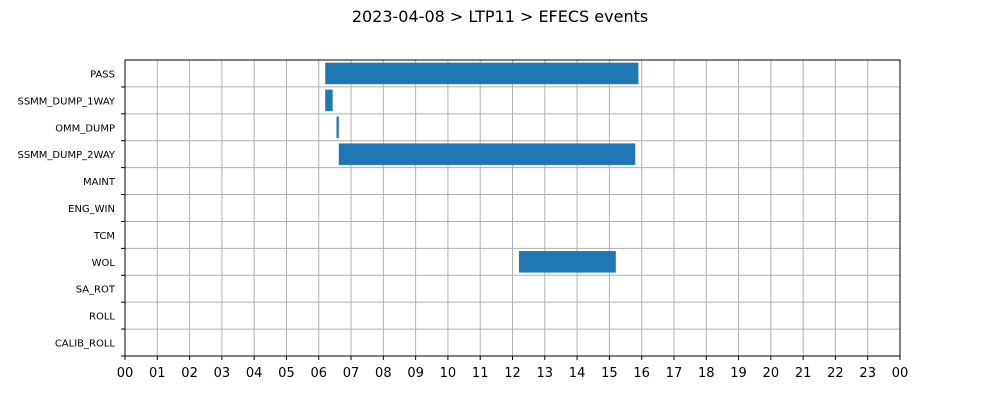 The image size is (1000, 400). Describe the element at coordinates (104, 236) in the screenshot. I see `y-tick-label: TCM` at that location.